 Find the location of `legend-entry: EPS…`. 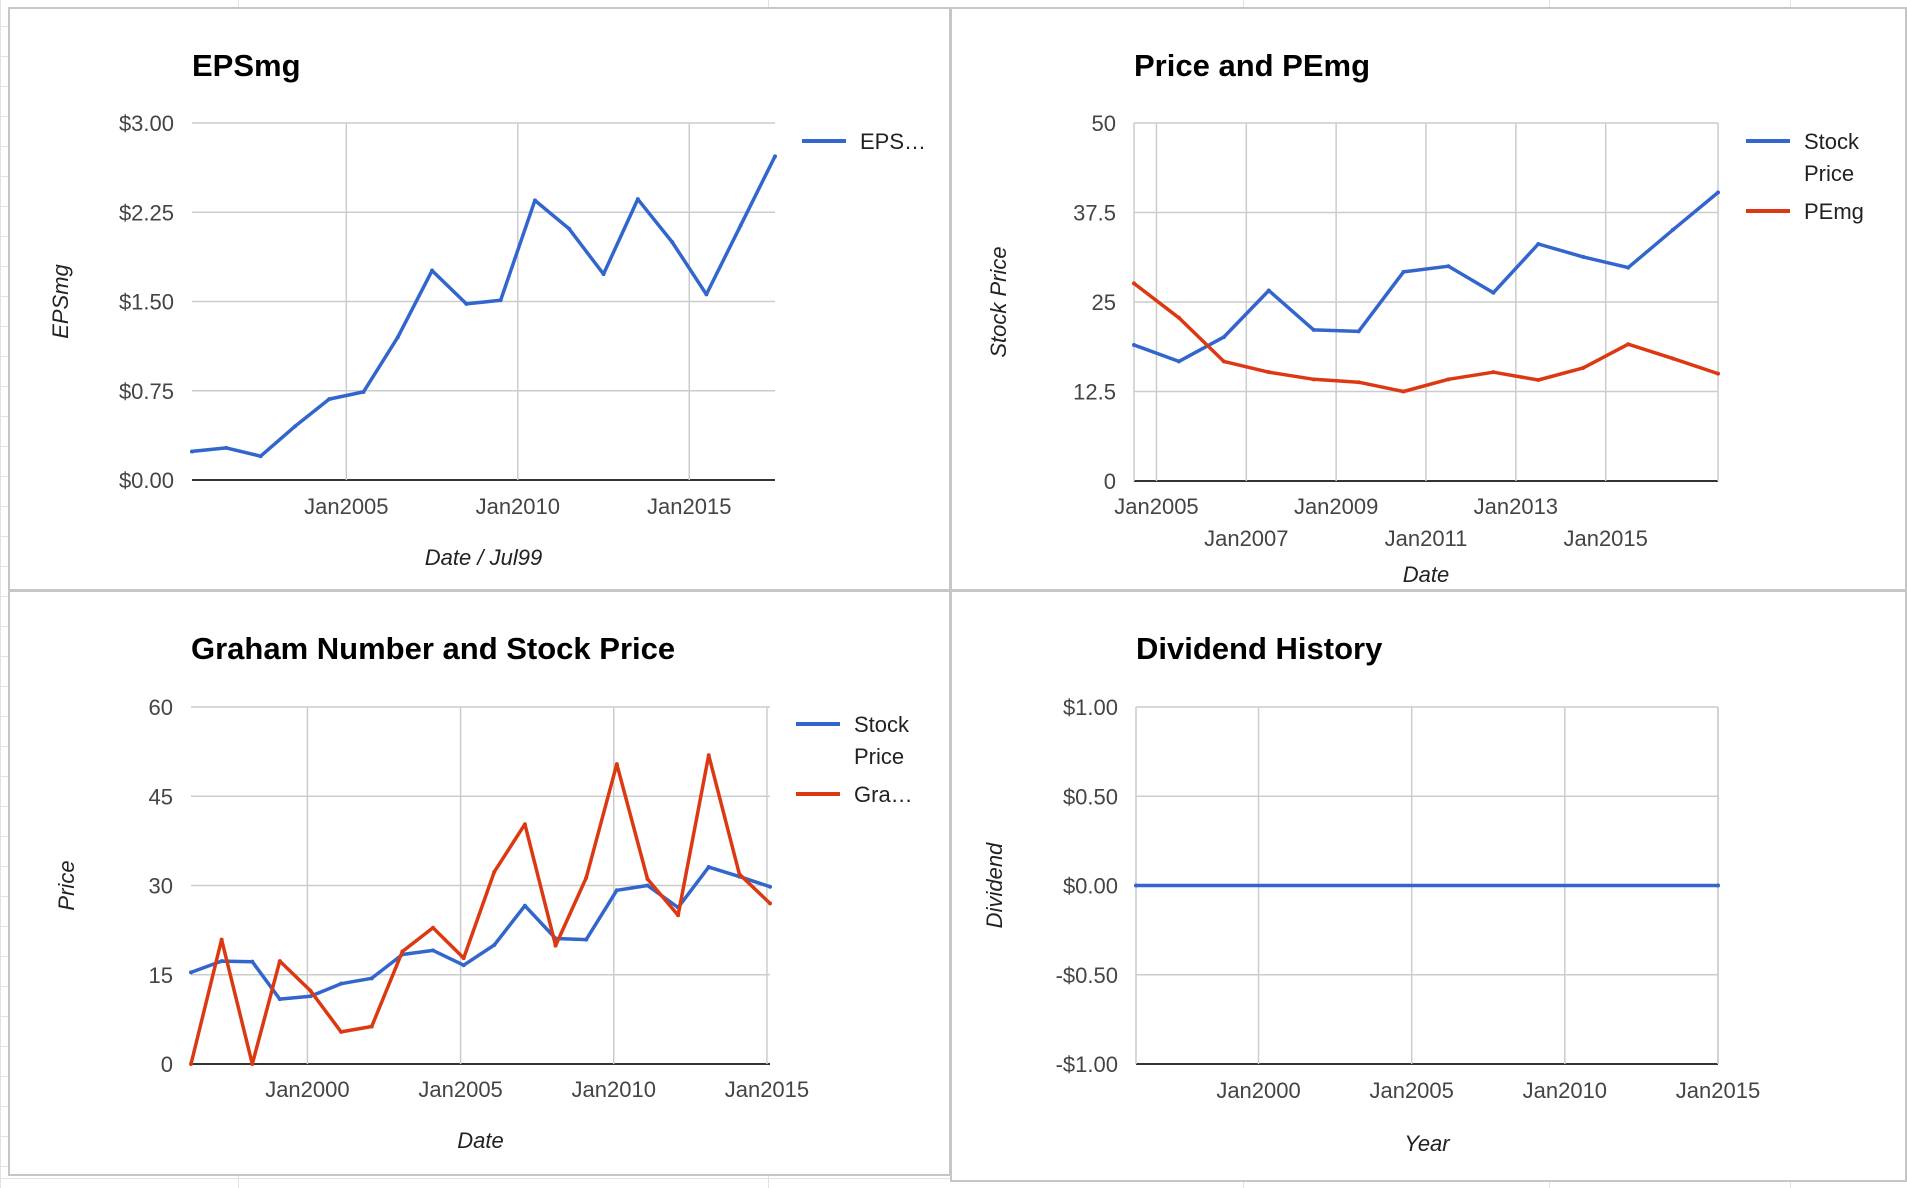

legend-entry: EPS… is located at coordinates (893, 141).